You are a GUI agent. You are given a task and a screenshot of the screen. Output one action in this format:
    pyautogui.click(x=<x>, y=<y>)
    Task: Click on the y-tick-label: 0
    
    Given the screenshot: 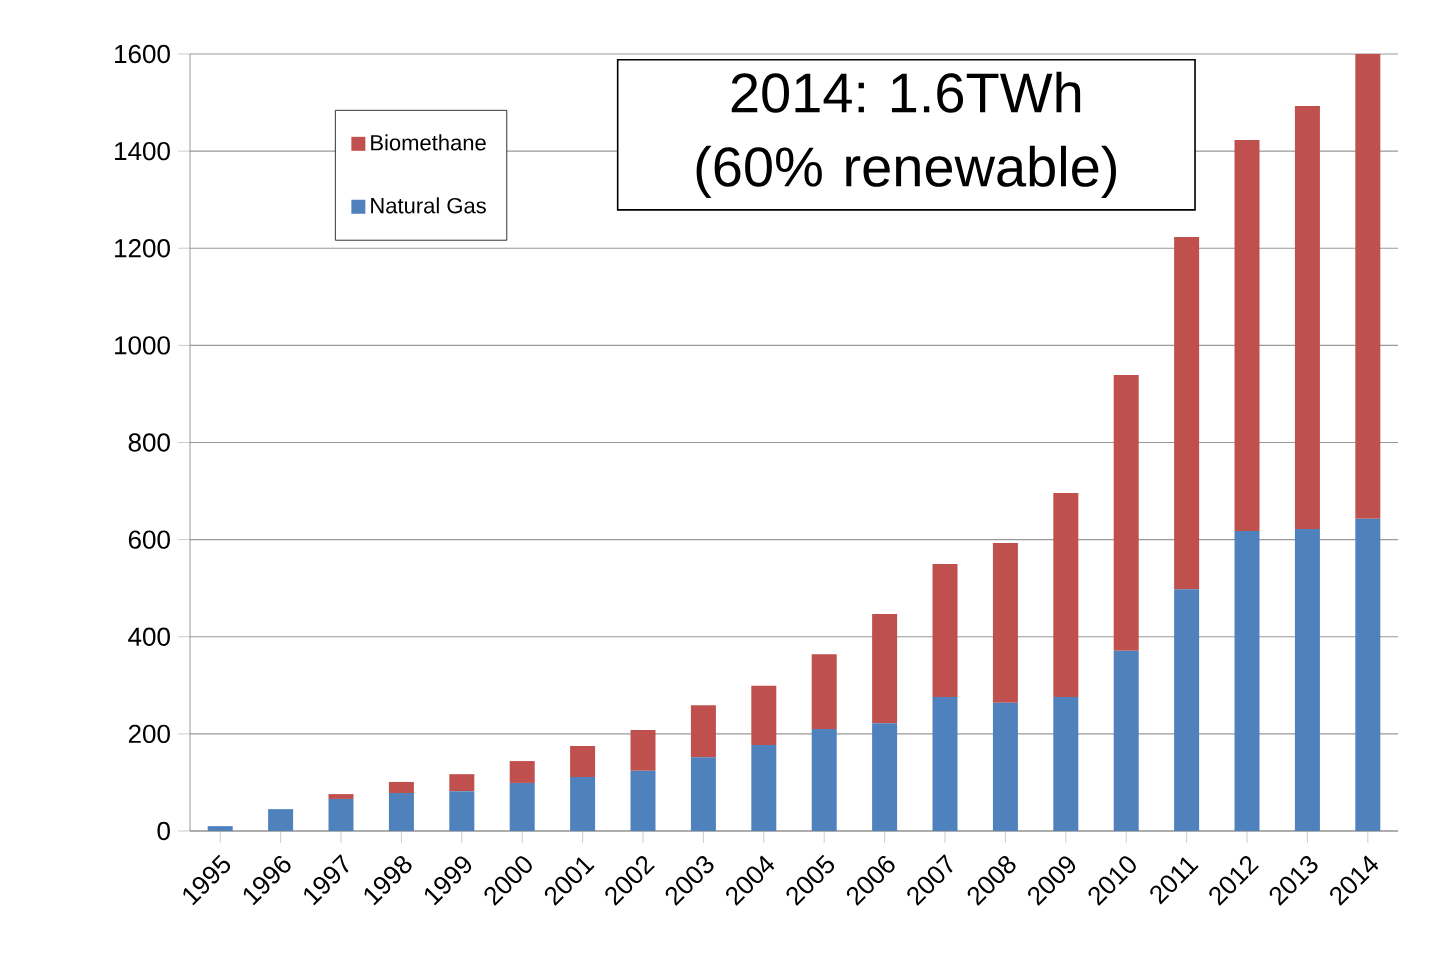 What is the action you would take?
    pyautogui.click(x=163, y=831)
    